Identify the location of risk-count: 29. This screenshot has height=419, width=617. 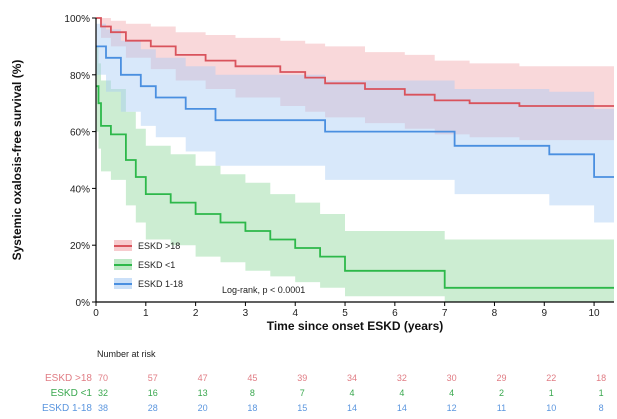
(501, 378).